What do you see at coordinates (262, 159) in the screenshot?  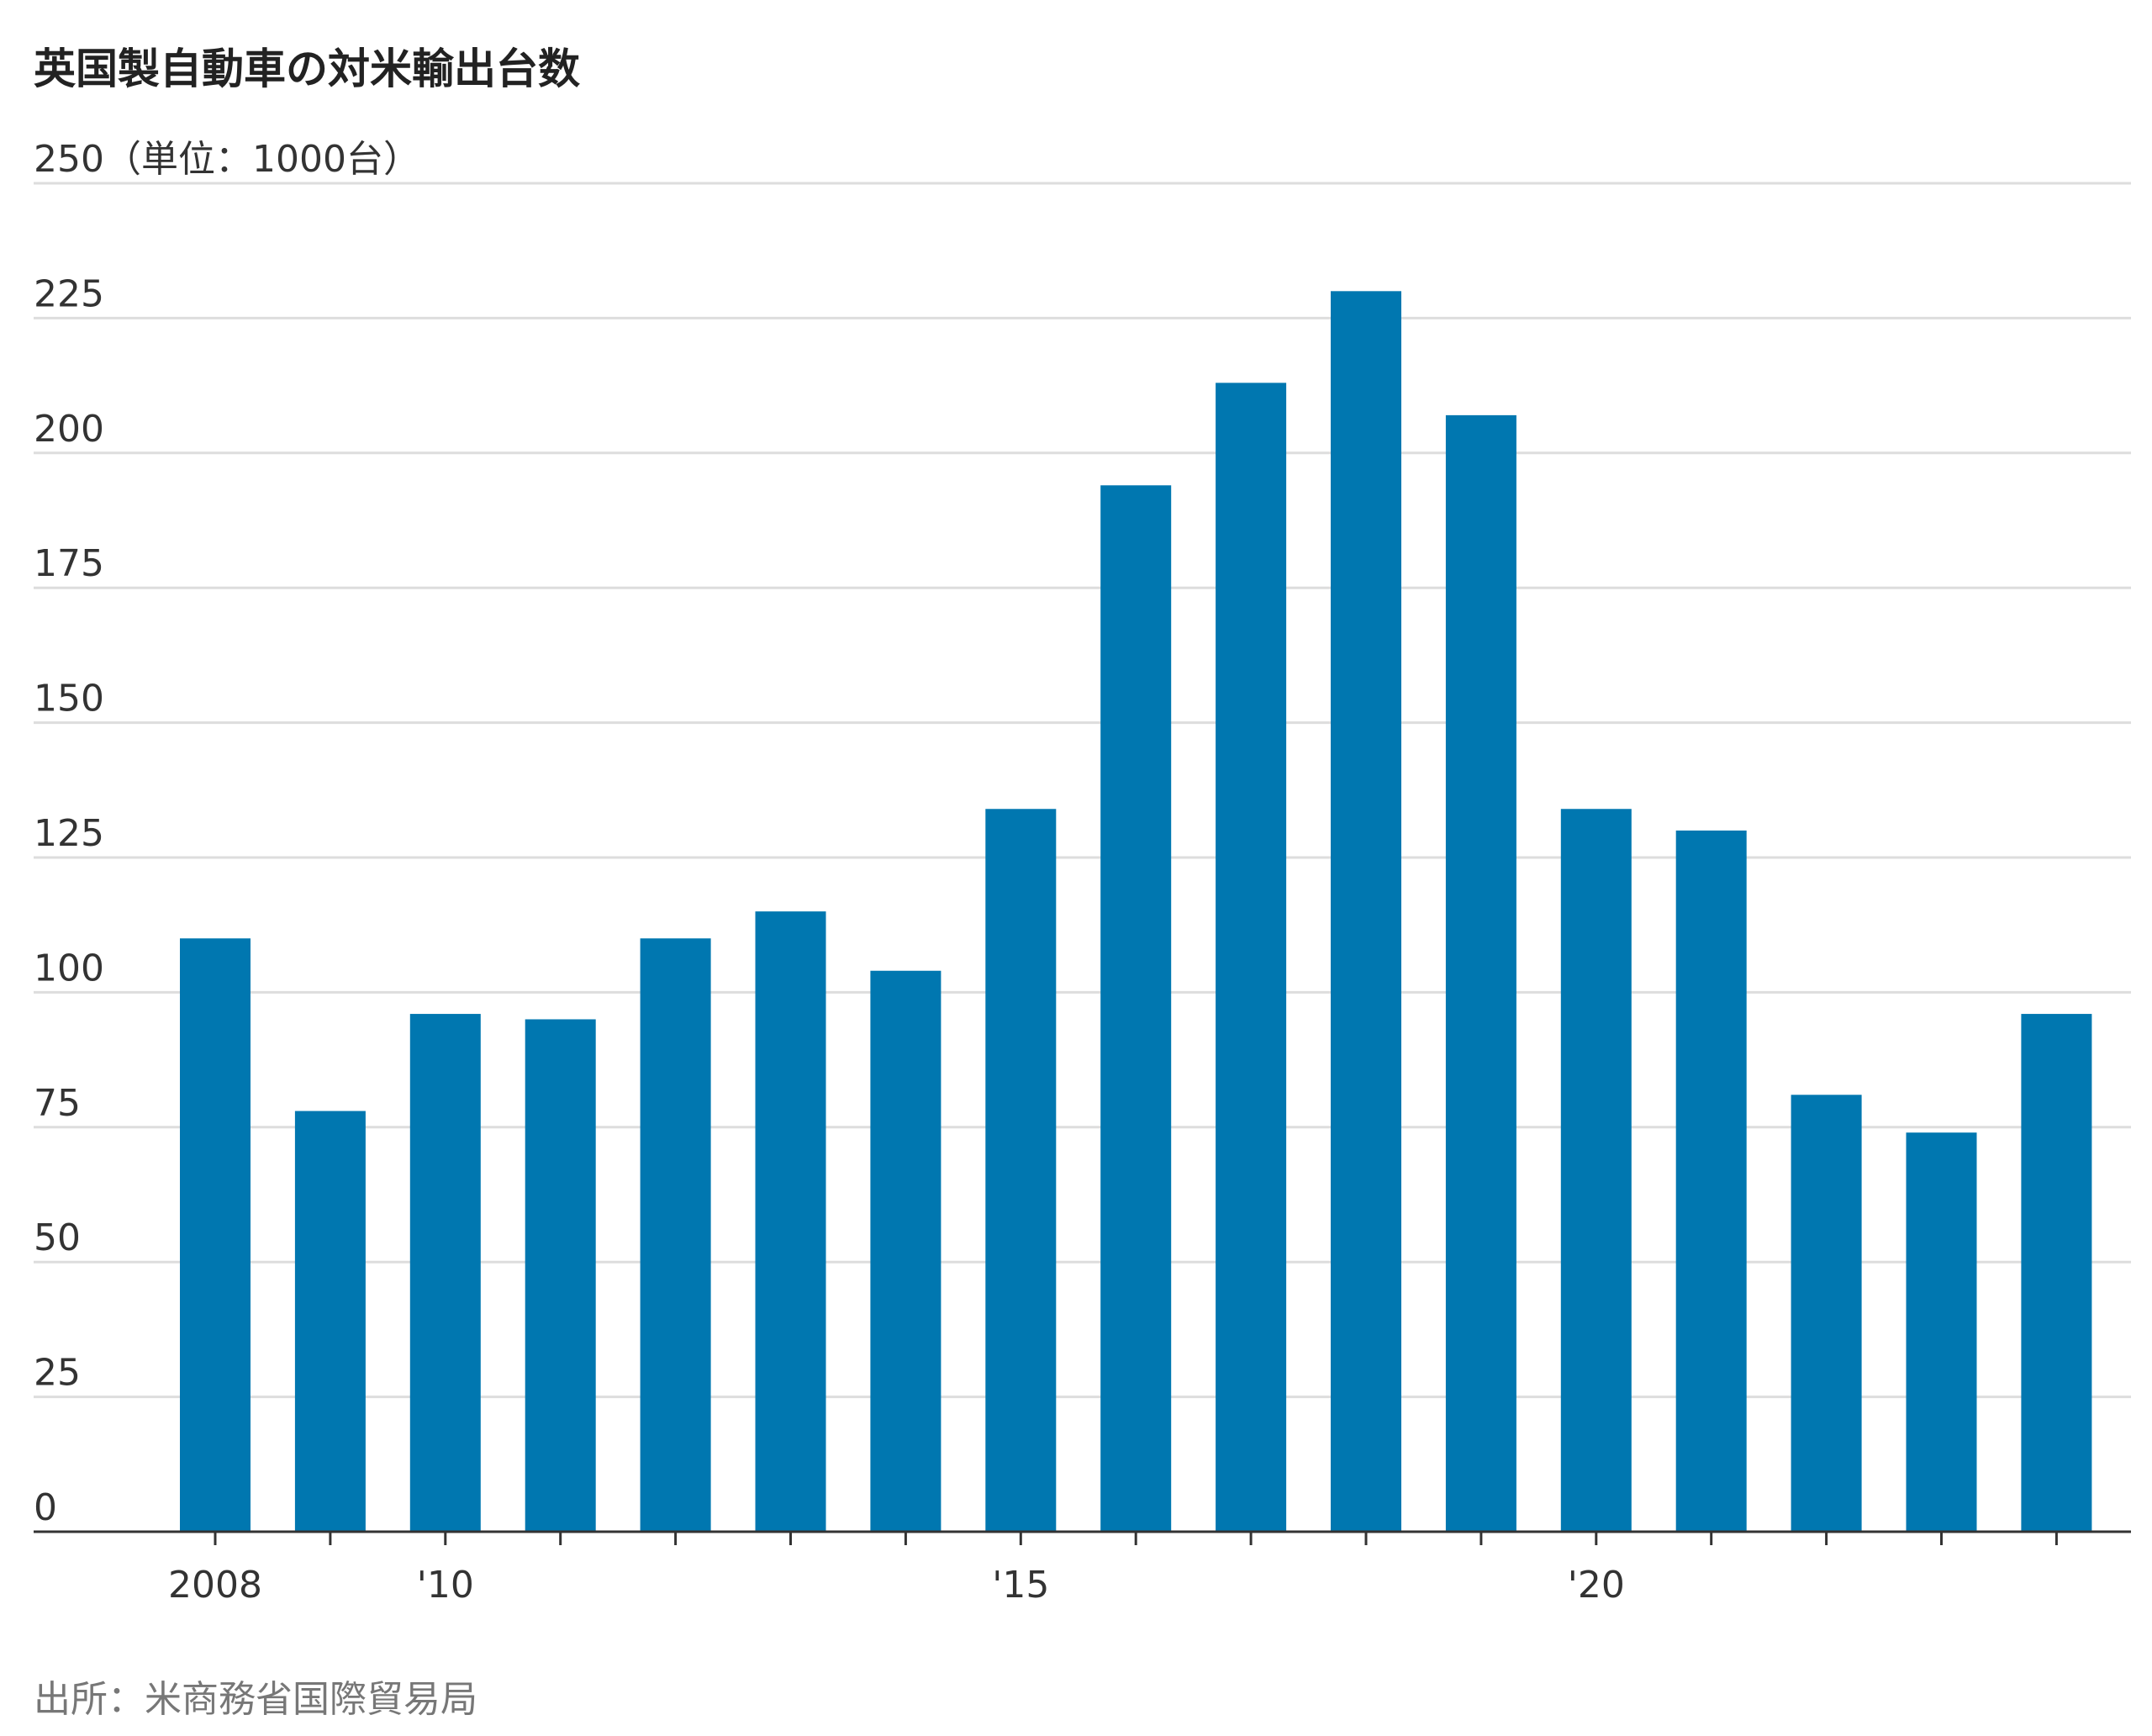 I see `unit-label: （単位：1000台）` at bounding box center [262, 159].